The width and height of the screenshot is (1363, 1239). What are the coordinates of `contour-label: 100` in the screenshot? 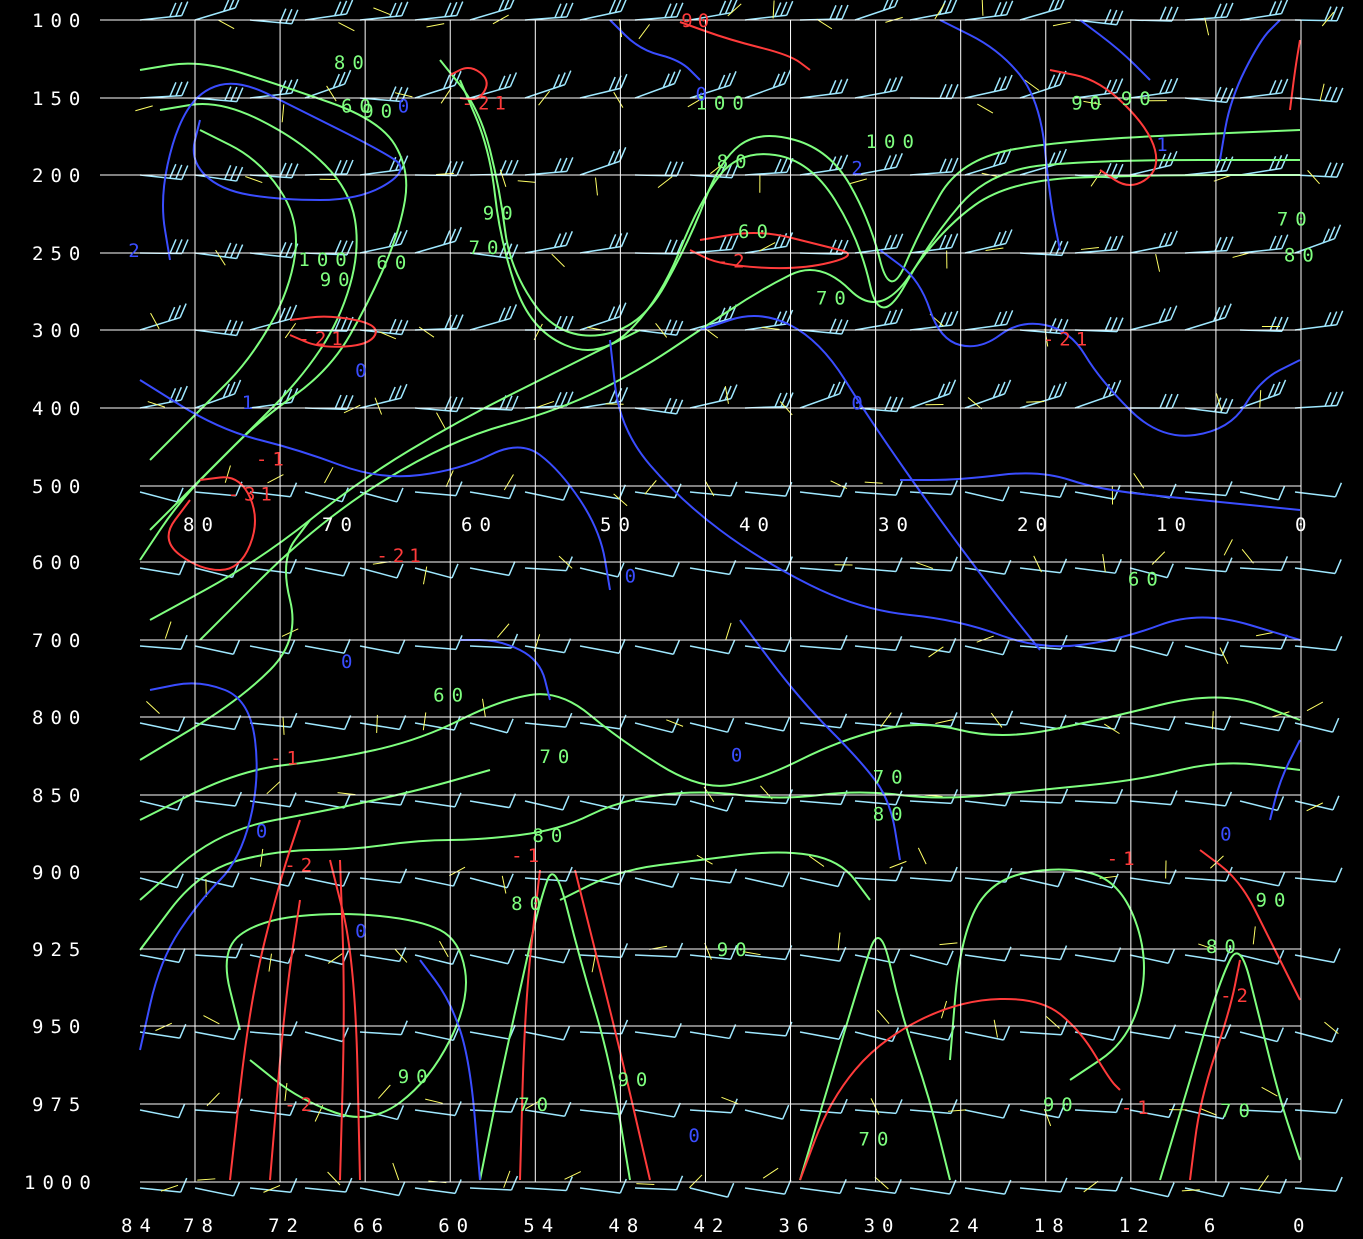 It's located at (325, 260).